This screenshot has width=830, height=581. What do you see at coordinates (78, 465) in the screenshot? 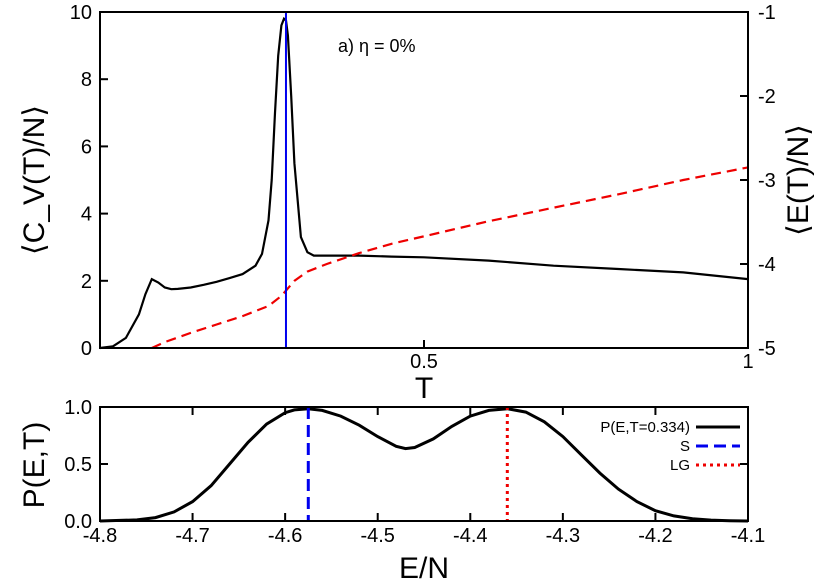
I see `bottom-ytick-label: 0.5` at bounding box center [78, 465].